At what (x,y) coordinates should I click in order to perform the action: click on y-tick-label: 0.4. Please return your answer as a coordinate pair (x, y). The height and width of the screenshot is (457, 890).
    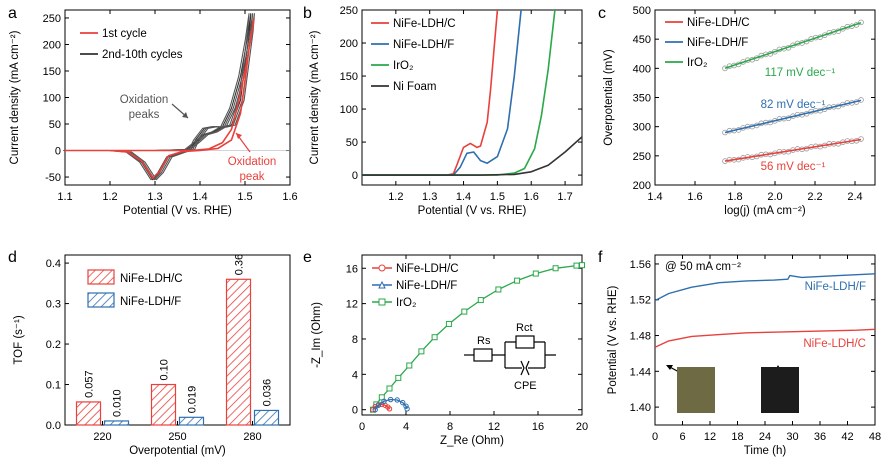
    Looking at the image, I should click on (53, 264).